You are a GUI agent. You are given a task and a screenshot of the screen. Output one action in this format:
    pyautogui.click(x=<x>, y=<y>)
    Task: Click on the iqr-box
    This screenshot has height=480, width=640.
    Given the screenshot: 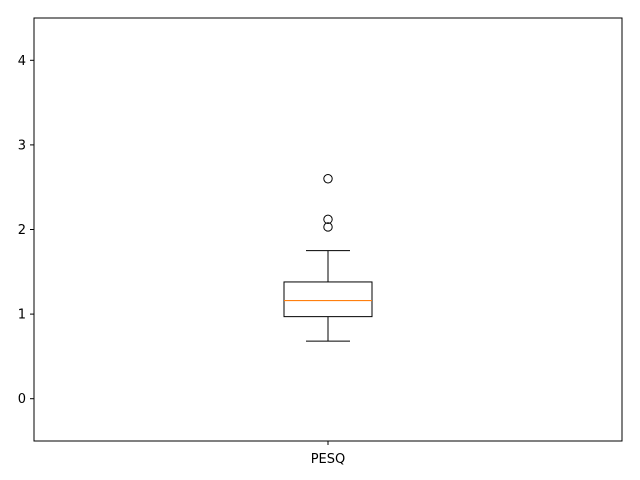 What is the action you would take?
    pyautogui.click(x=328, y=299)
    